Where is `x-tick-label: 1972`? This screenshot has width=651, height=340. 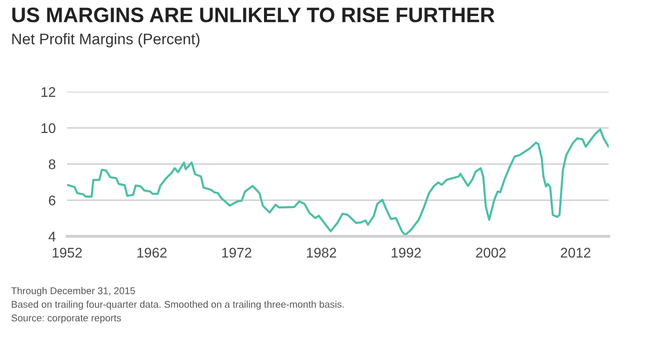 x-tick-label: 1972 is located at coordinates (237, 253).